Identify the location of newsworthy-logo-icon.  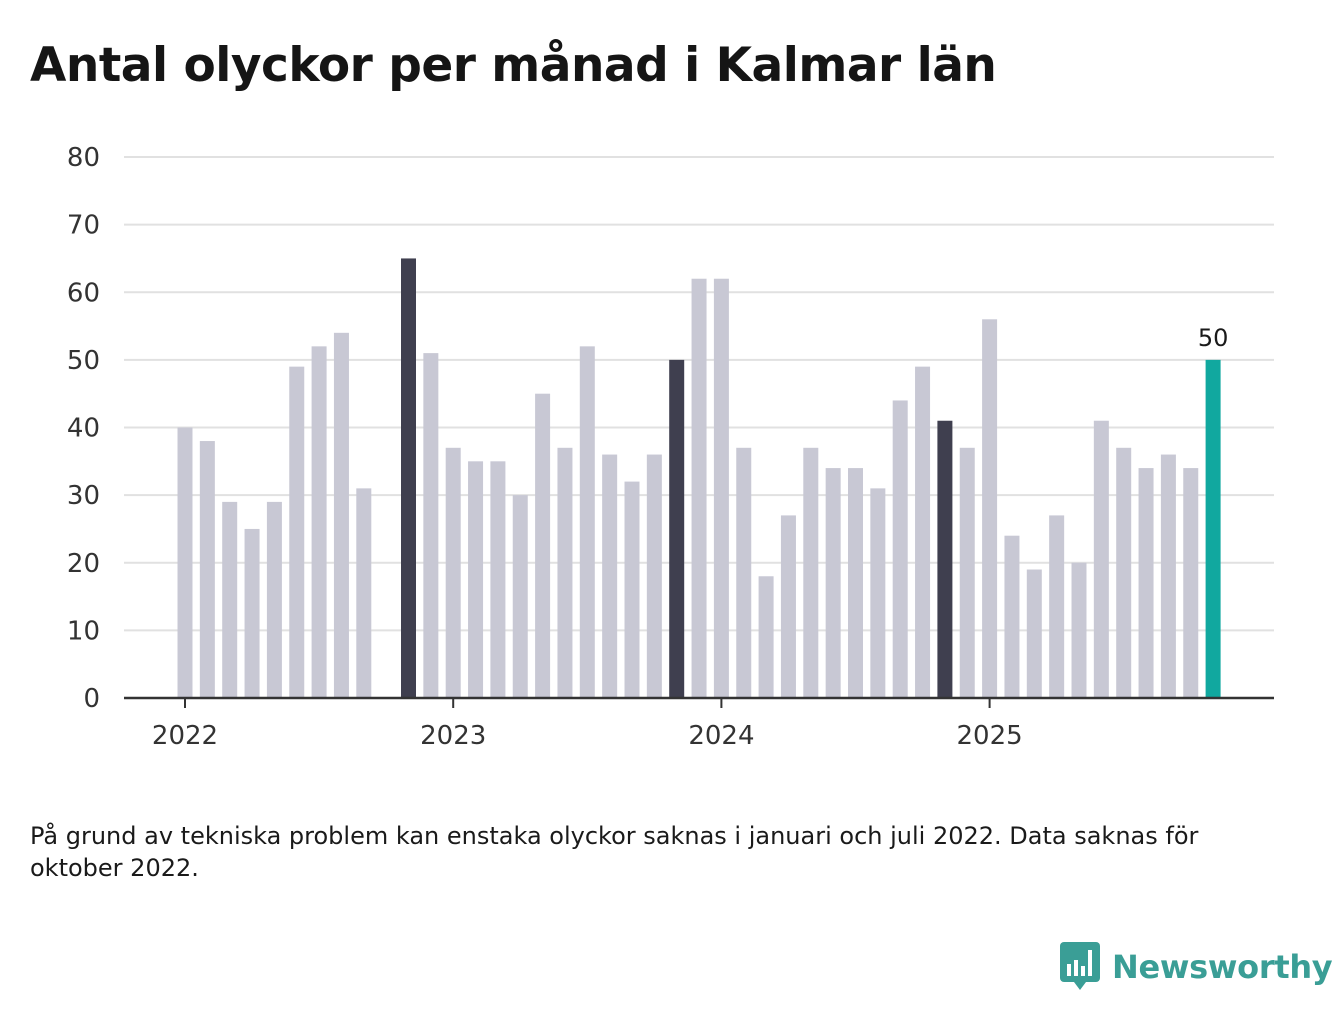
(1080, 966).